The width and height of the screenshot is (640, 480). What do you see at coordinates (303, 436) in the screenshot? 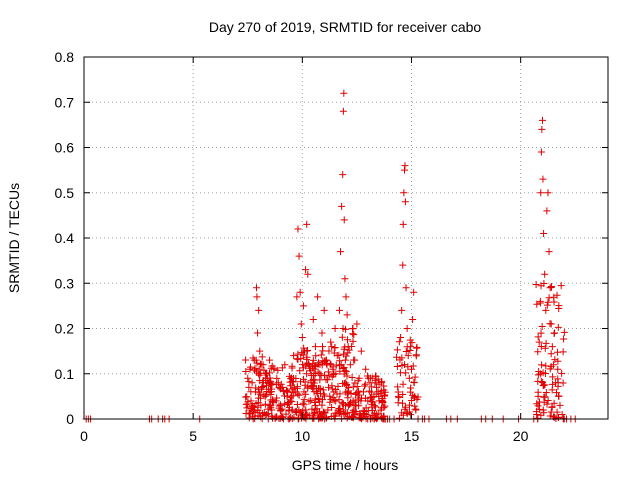
I see `x-tick-label: 10` at bounding box center [303, 436].